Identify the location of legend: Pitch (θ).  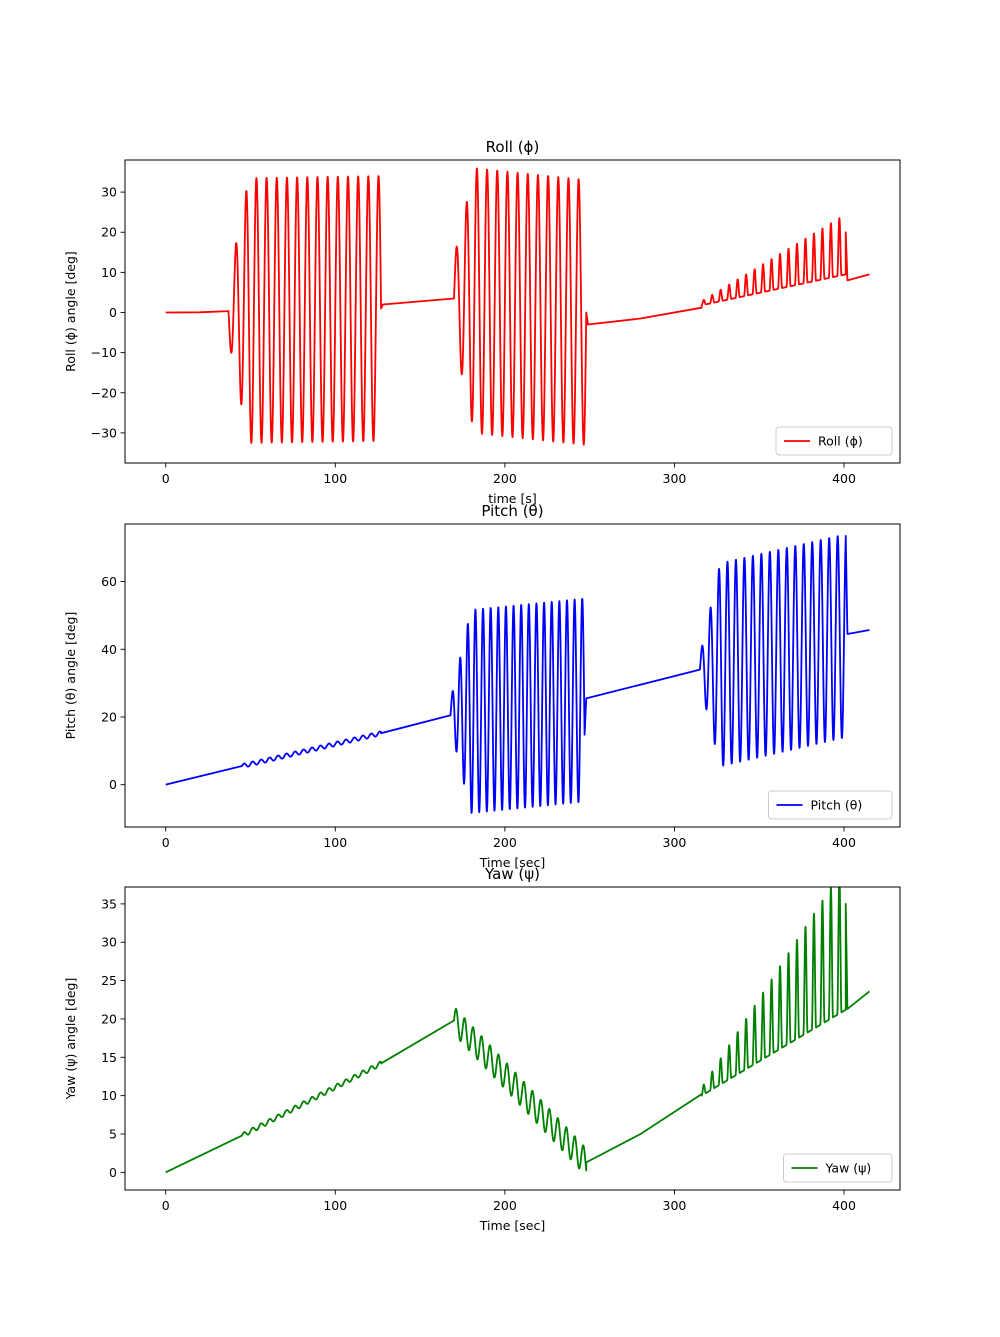
(830, 805).